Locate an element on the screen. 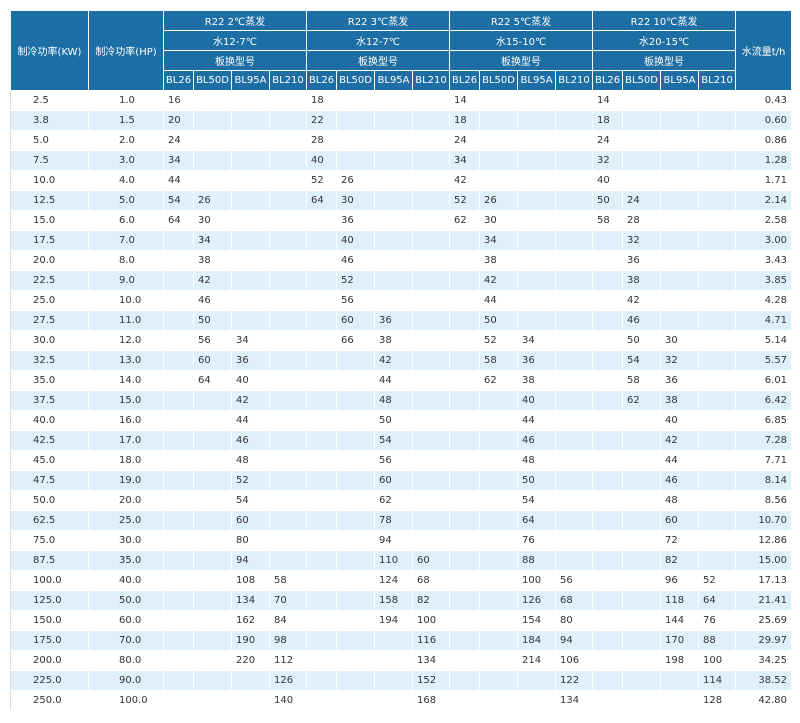 The width and height of the screenshot is (800, 723). data-row: 35.0 14.0 64 40 44 62 38 58 36 6.01 is located at coordinates (401, 380).